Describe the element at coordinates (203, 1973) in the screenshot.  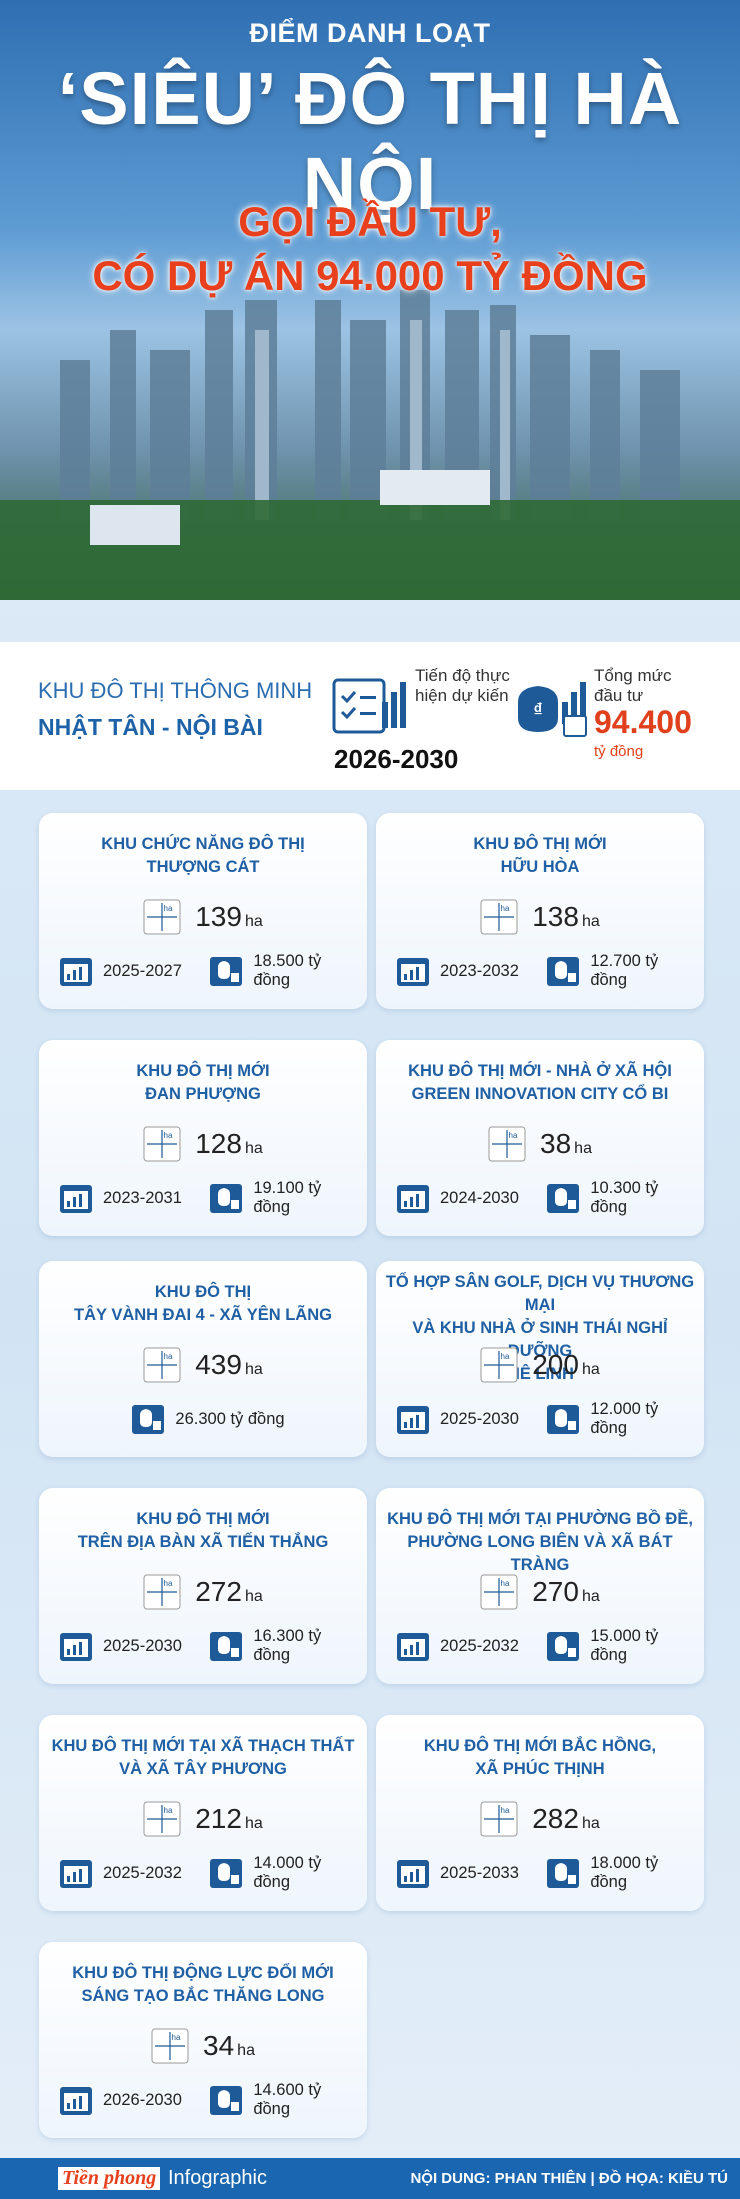
I see `project-name-line: KHU ĐÔ THỊ ĐỘNG LỰC ĐỔI MỚI` at that location.